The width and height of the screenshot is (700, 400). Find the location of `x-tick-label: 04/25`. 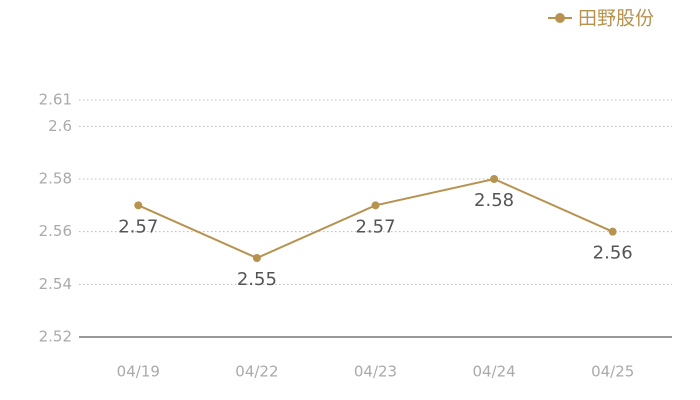

x-tick-label: 04/25 is located at coordinates (612, 372).